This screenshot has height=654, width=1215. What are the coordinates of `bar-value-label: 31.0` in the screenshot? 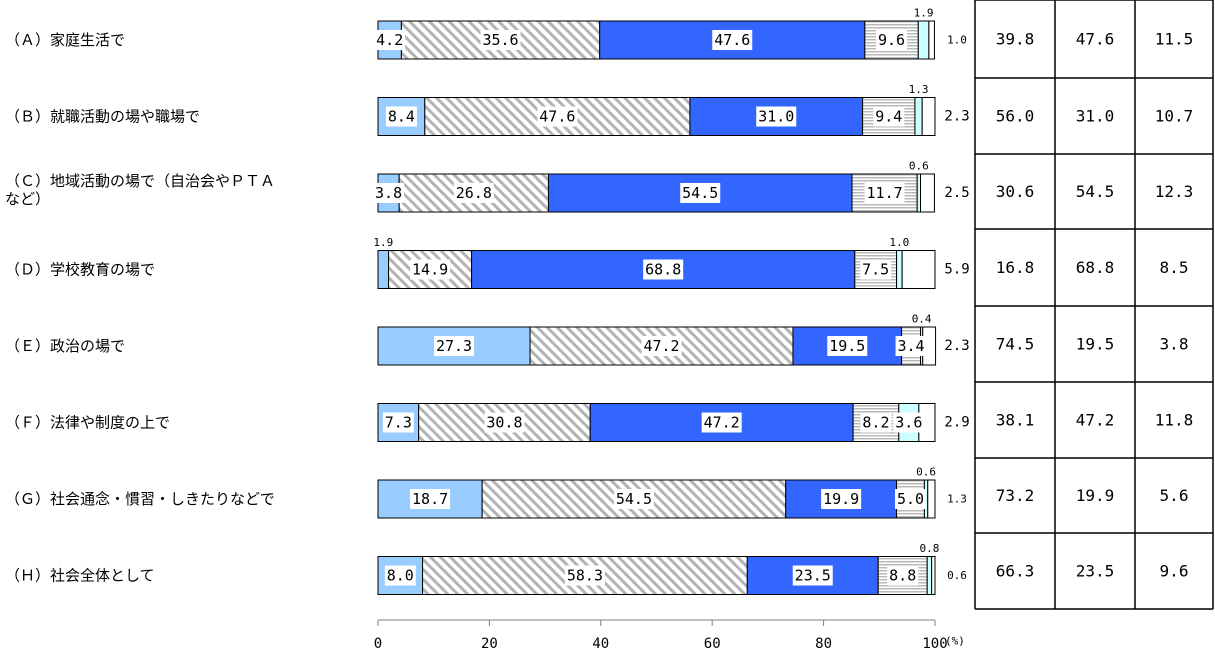 It's located at (776, 117).